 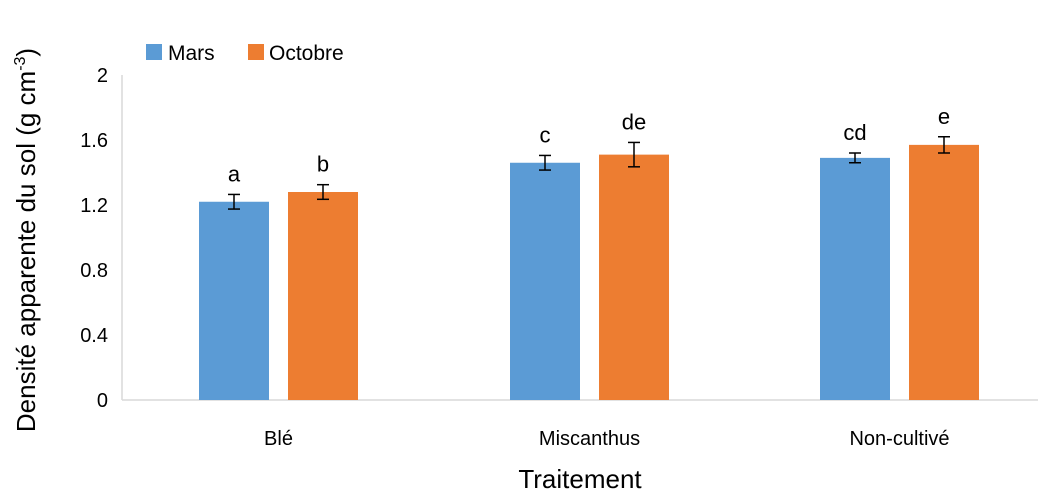 What do you see at coordinates (899, 439) in the screenshot?
I see `x-tick-label: Non-cultivé` at bounding box center [899, 439].